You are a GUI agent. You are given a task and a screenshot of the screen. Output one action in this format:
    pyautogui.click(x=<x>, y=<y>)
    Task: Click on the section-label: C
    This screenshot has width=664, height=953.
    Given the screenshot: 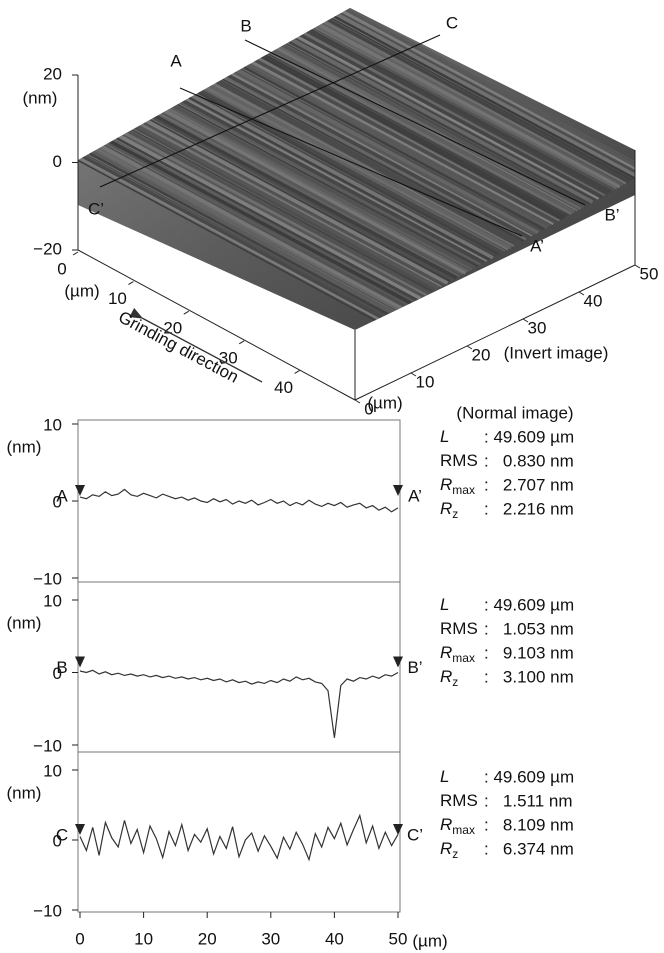 What is the action you would take?
    pyautogui.click(x=62, y=834)
    